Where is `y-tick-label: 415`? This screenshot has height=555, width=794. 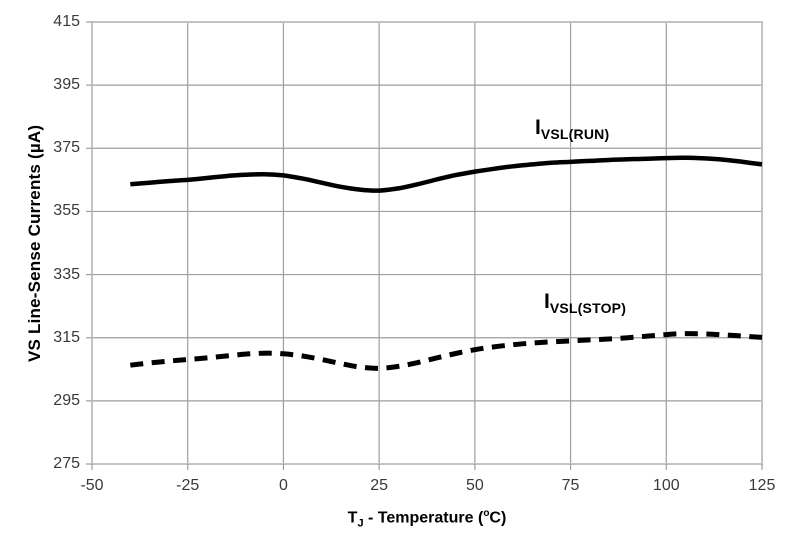 y-tick-label: 415 is located at coordinates (66, 21).